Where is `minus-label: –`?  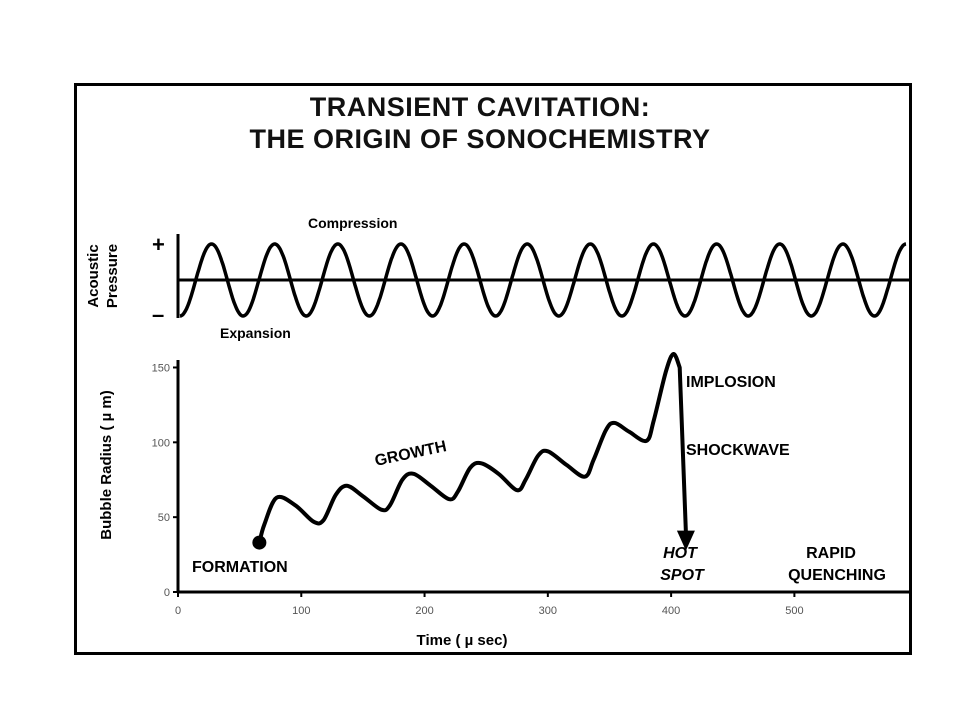
minus-label: – is located at coordinates (158, 314).